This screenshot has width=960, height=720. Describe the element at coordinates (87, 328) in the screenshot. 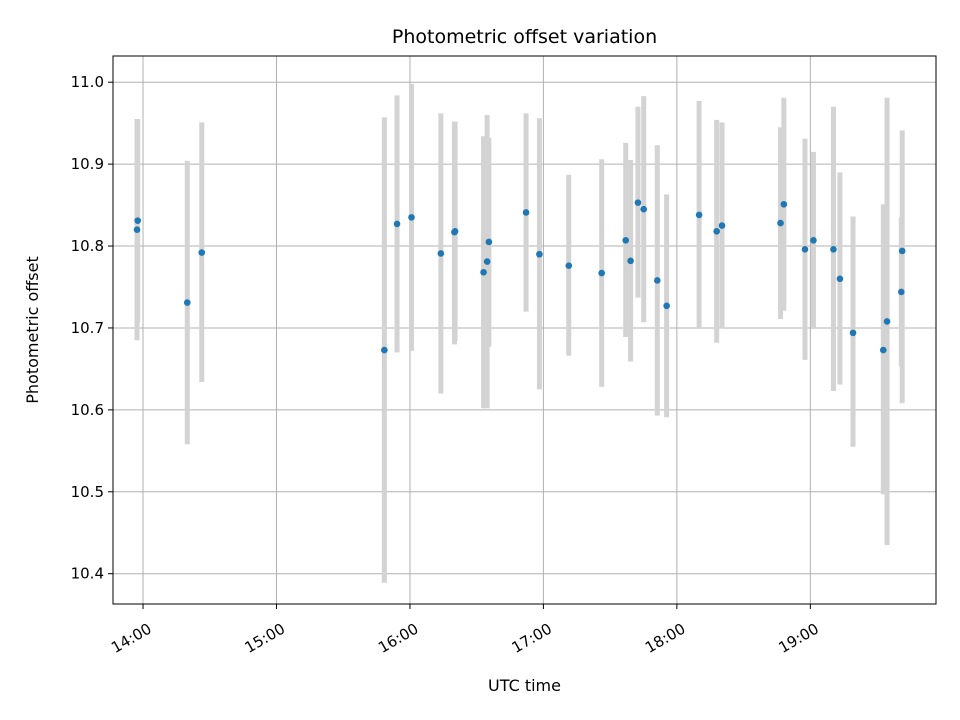

I see `y-tick-label: 10.7` at that location.